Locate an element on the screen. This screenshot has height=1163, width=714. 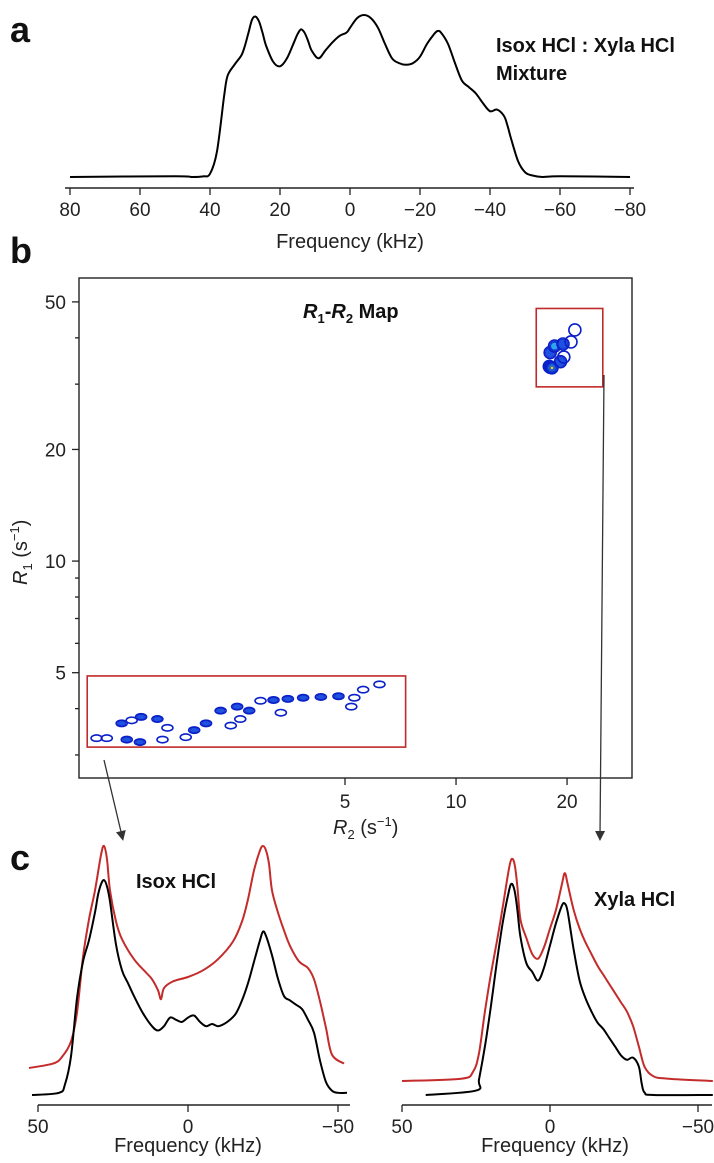
panel-a-annotation-line2: Mixture is located at coordinates (531, 74).